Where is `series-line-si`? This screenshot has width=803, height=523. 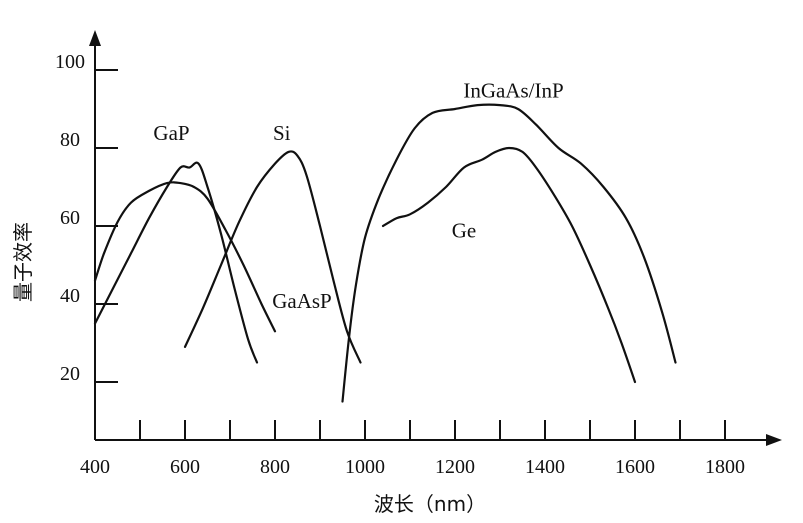 series-line-si is located at coordinates (272, 257).